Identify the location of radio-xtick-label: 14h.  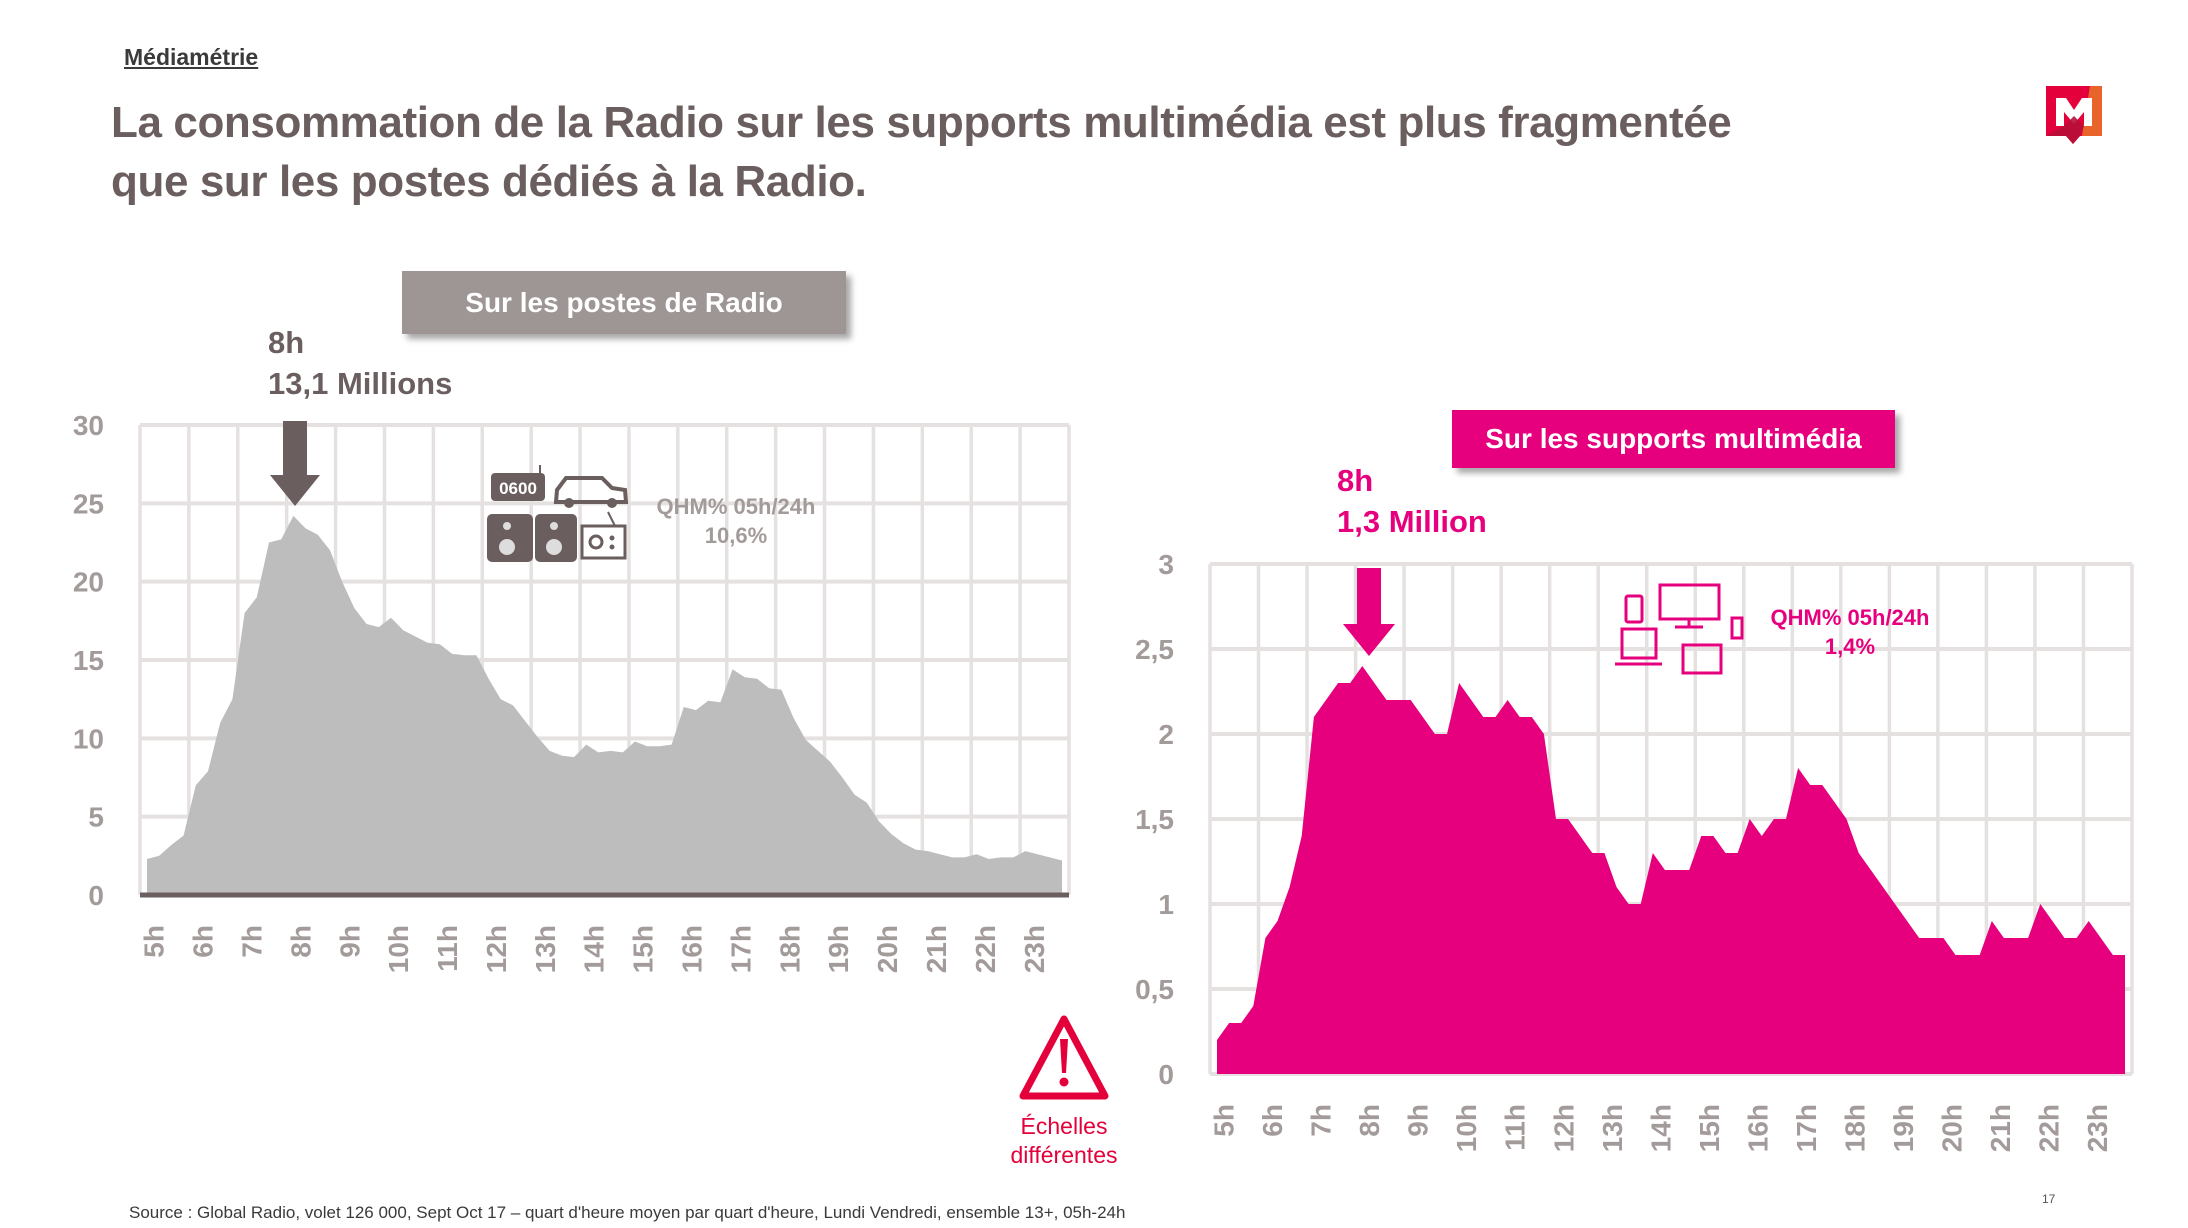
(594, 949).